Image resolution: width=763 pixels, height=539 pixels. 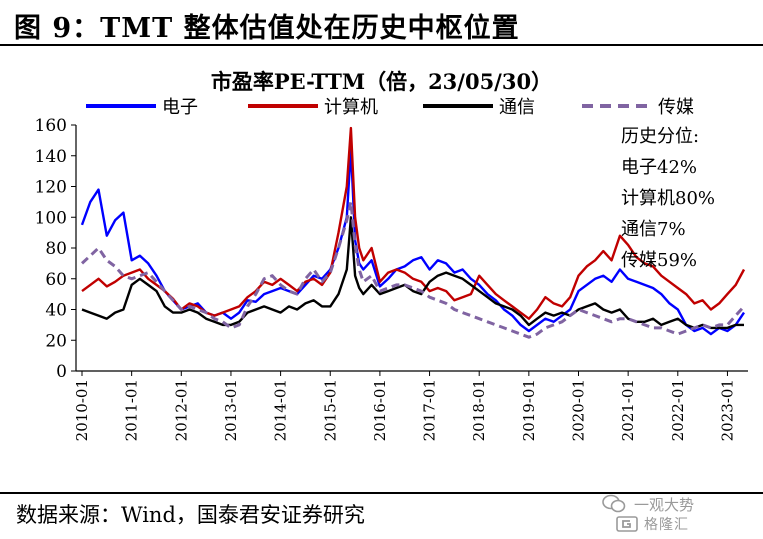 I want to click on annotation-line-5: 传媒59%, so click(x=659, y=260).